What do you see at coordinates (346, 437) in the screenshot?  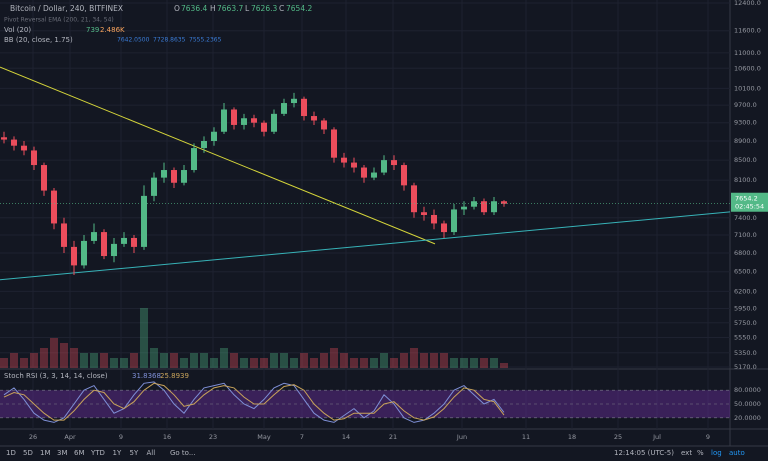 I see `x-tick-label: 14` at bounding box center [346, 437].